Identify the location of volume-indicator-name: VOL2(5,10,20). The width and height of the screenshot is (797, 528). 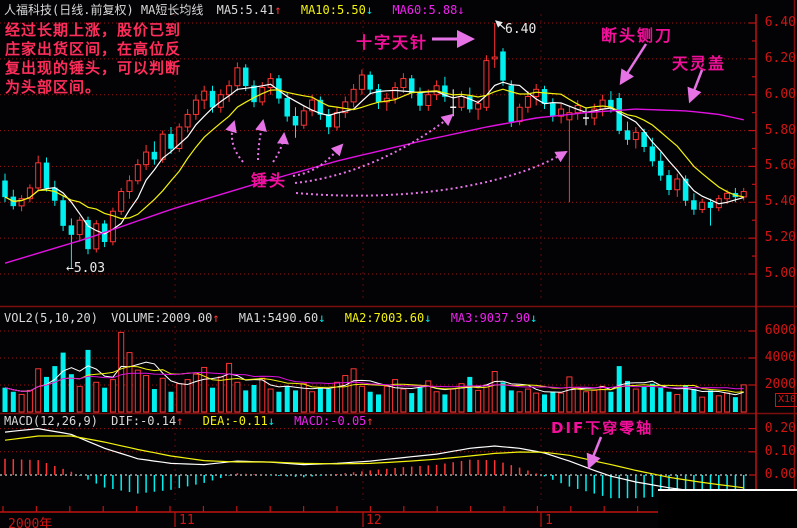
(51, 318).